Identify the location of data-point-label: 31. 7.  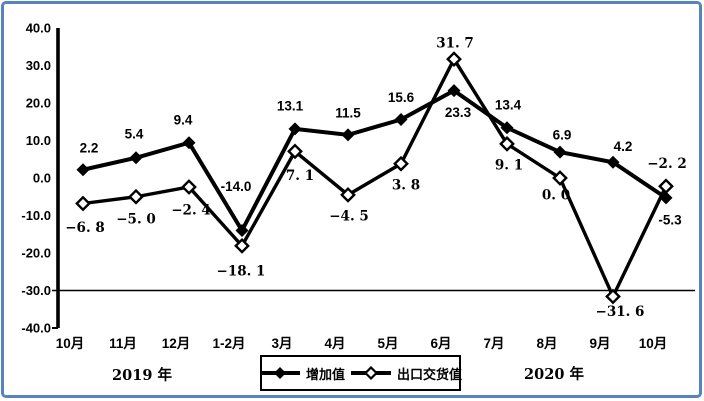
(455, 44).